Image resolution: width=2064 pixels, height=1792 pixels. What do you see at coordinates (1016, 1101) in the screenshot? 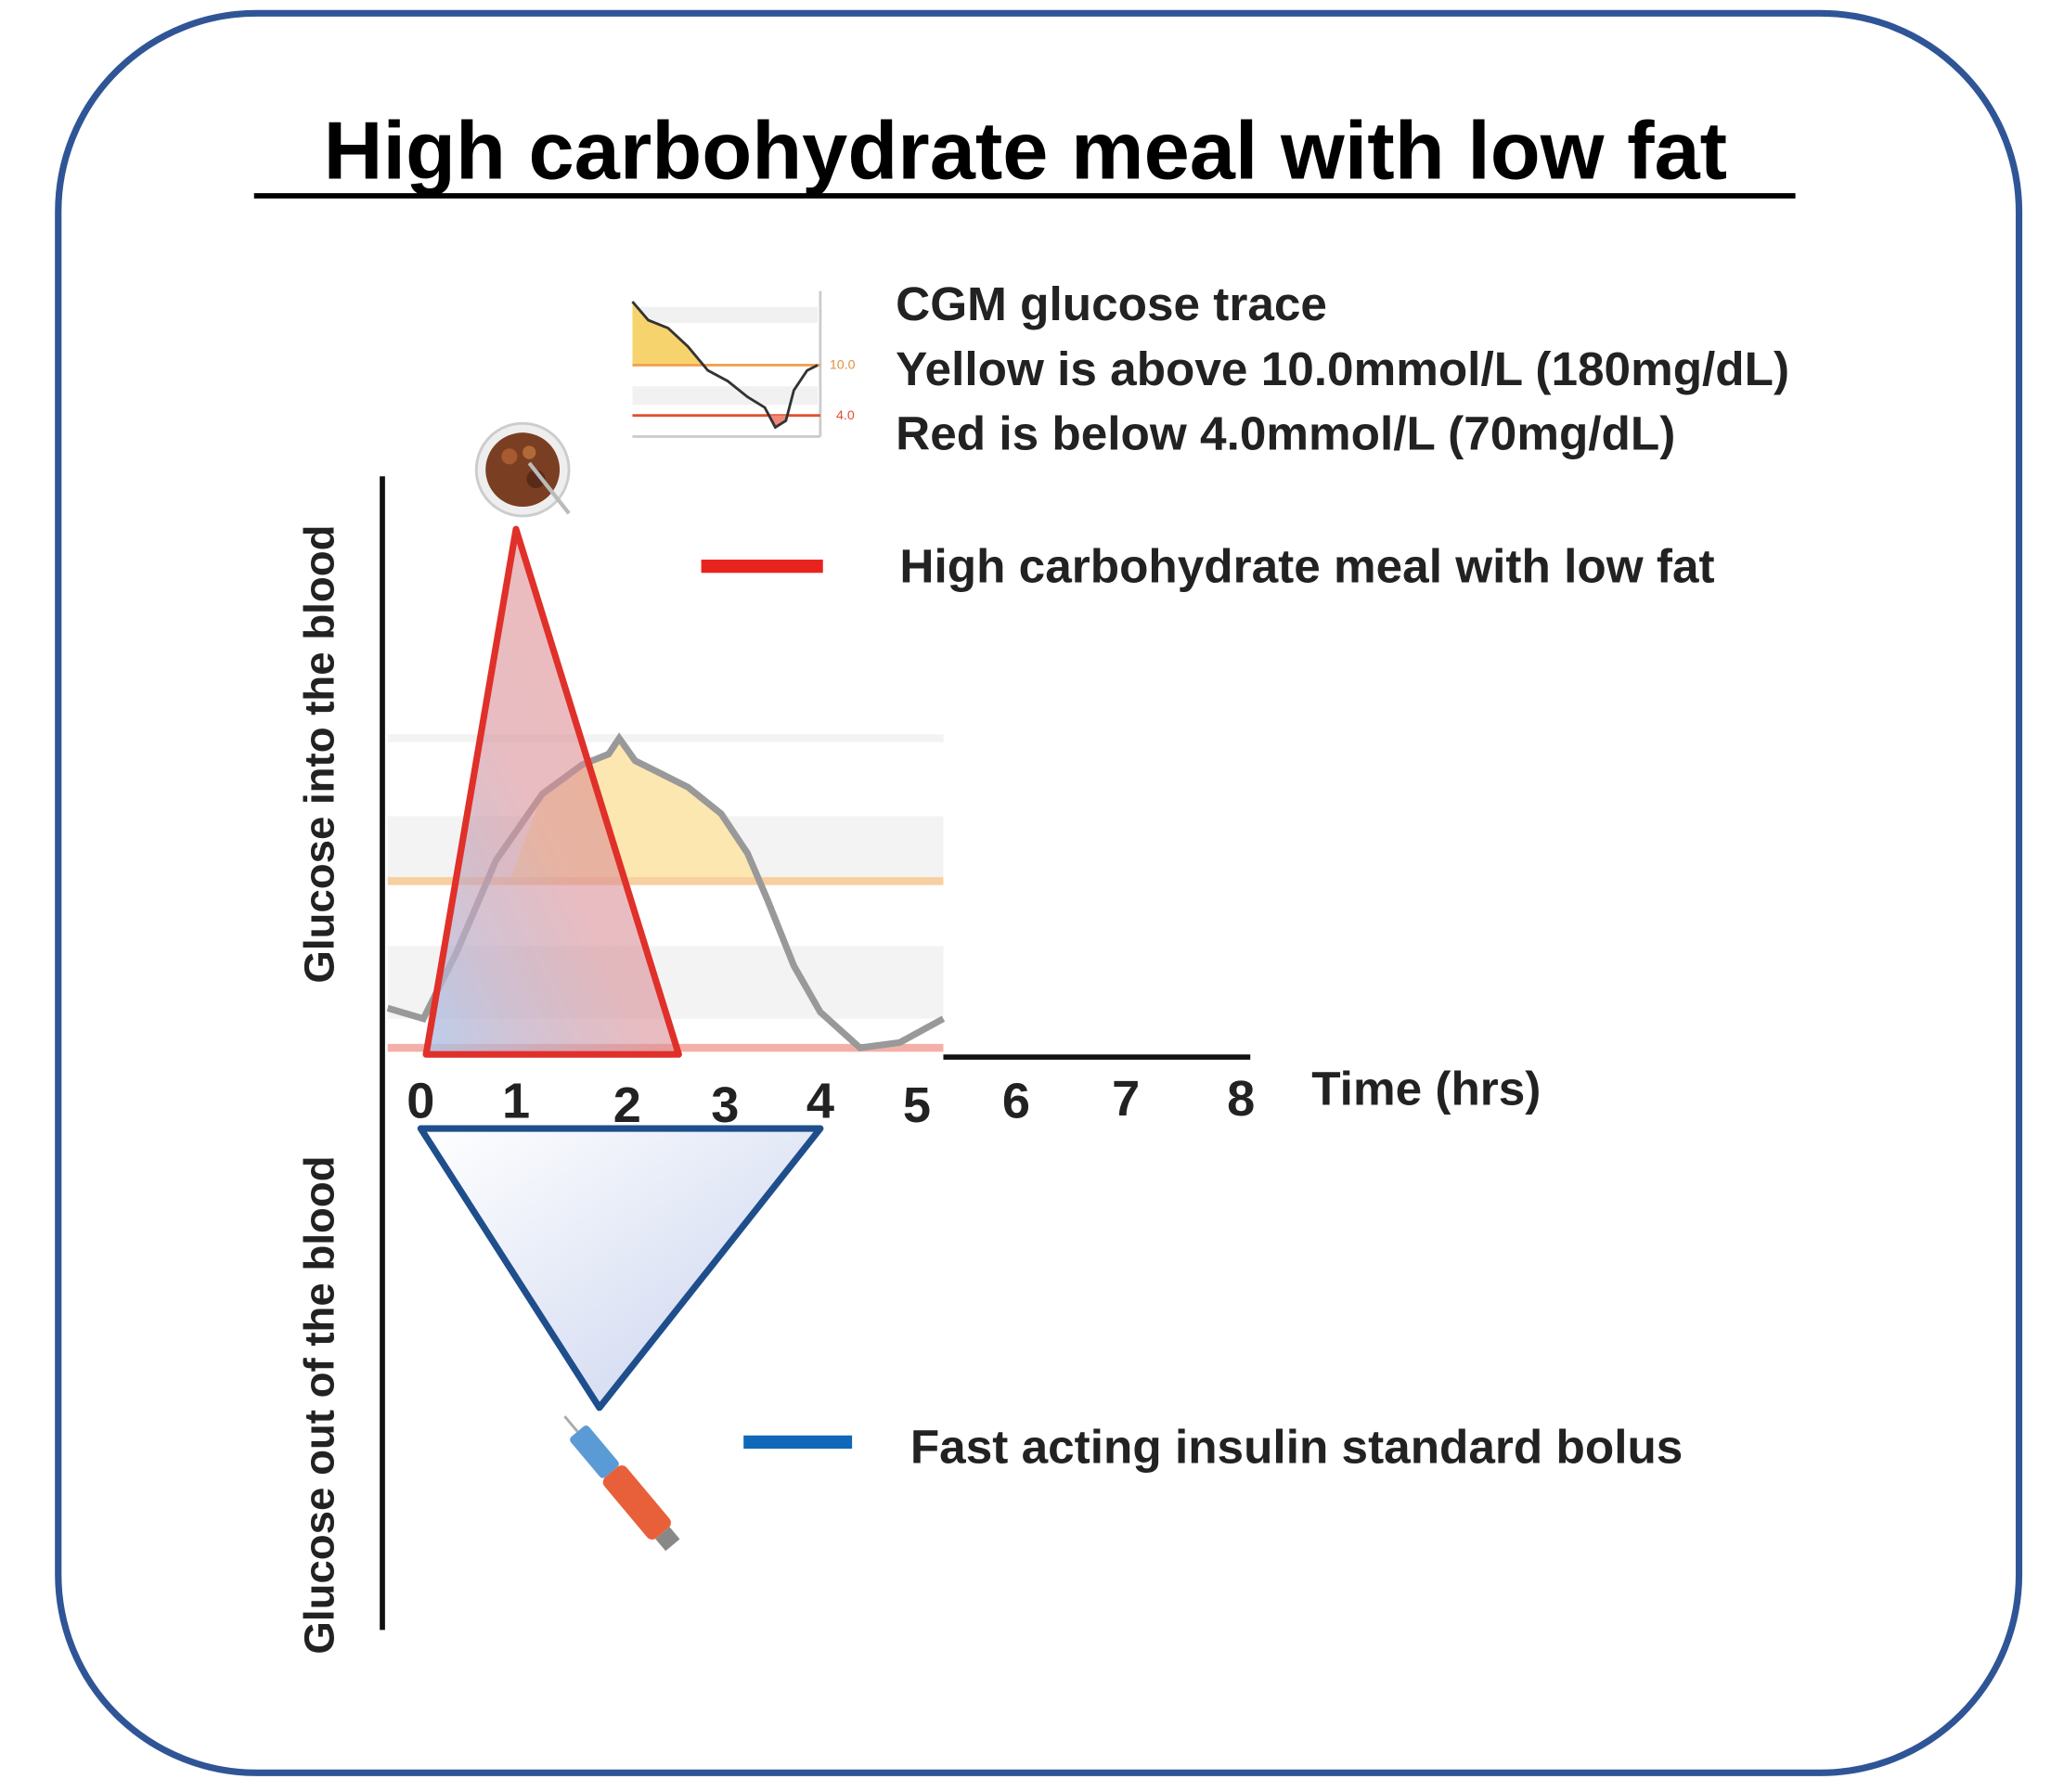
I see `x-tick-label: 6` at bounding box center [1016, 1101].